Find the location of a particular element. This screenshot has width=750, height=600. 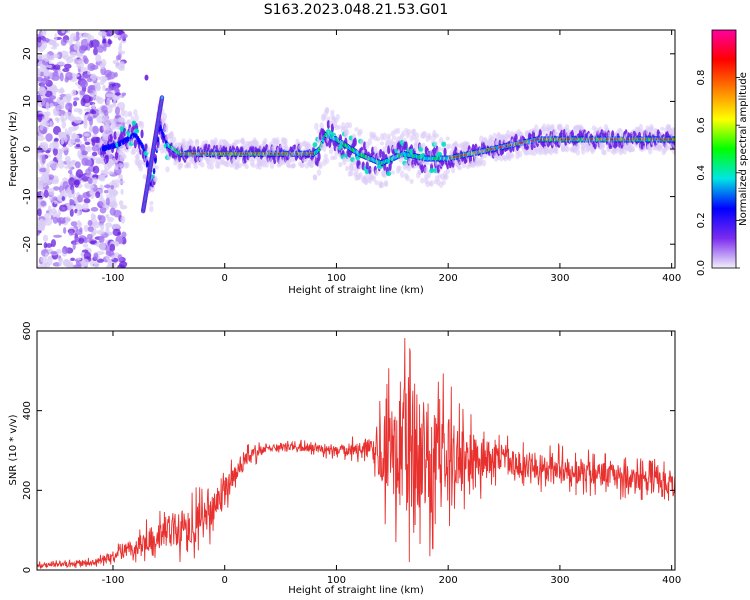

y-tick-label: 10 is located at coordinates (27, 101).